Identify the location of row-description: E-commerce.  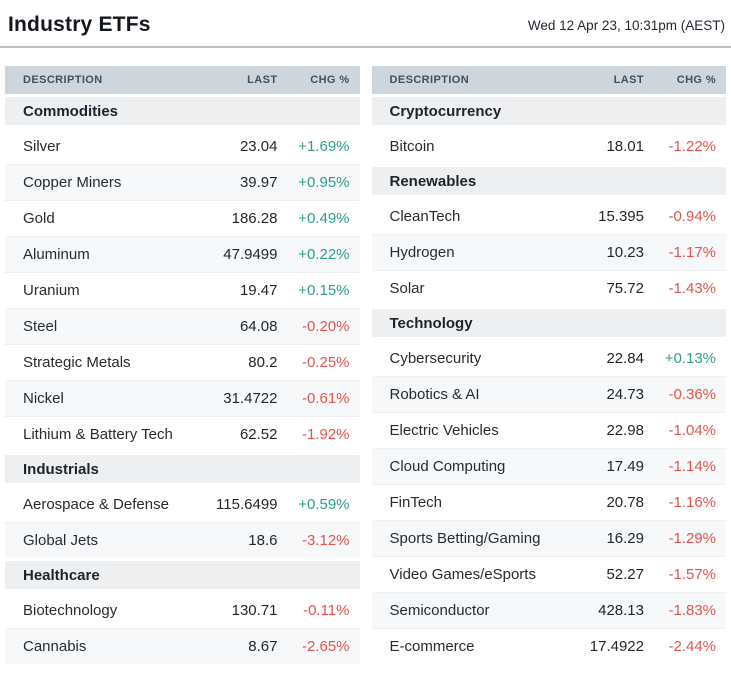
(432, 646).